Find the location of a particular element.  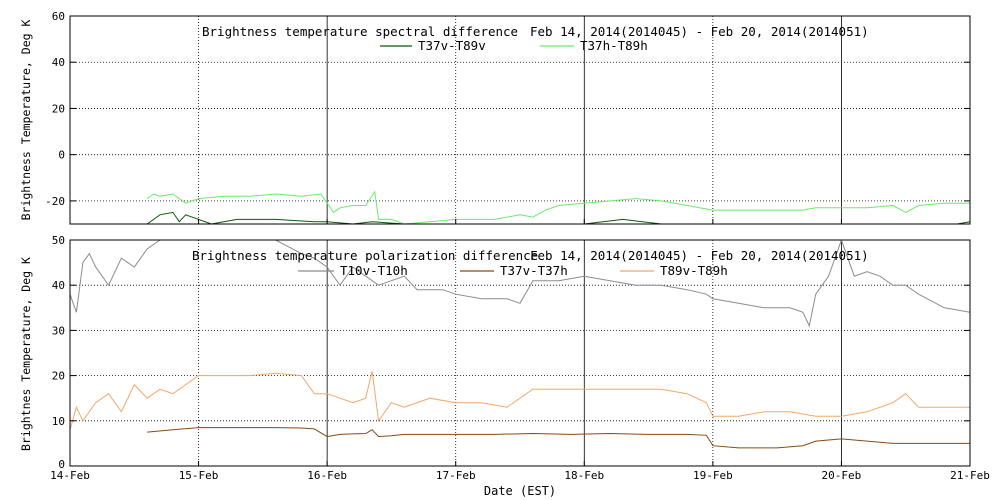

p1-y-tick-label-40: 40 is located at coordinates (58, 62).